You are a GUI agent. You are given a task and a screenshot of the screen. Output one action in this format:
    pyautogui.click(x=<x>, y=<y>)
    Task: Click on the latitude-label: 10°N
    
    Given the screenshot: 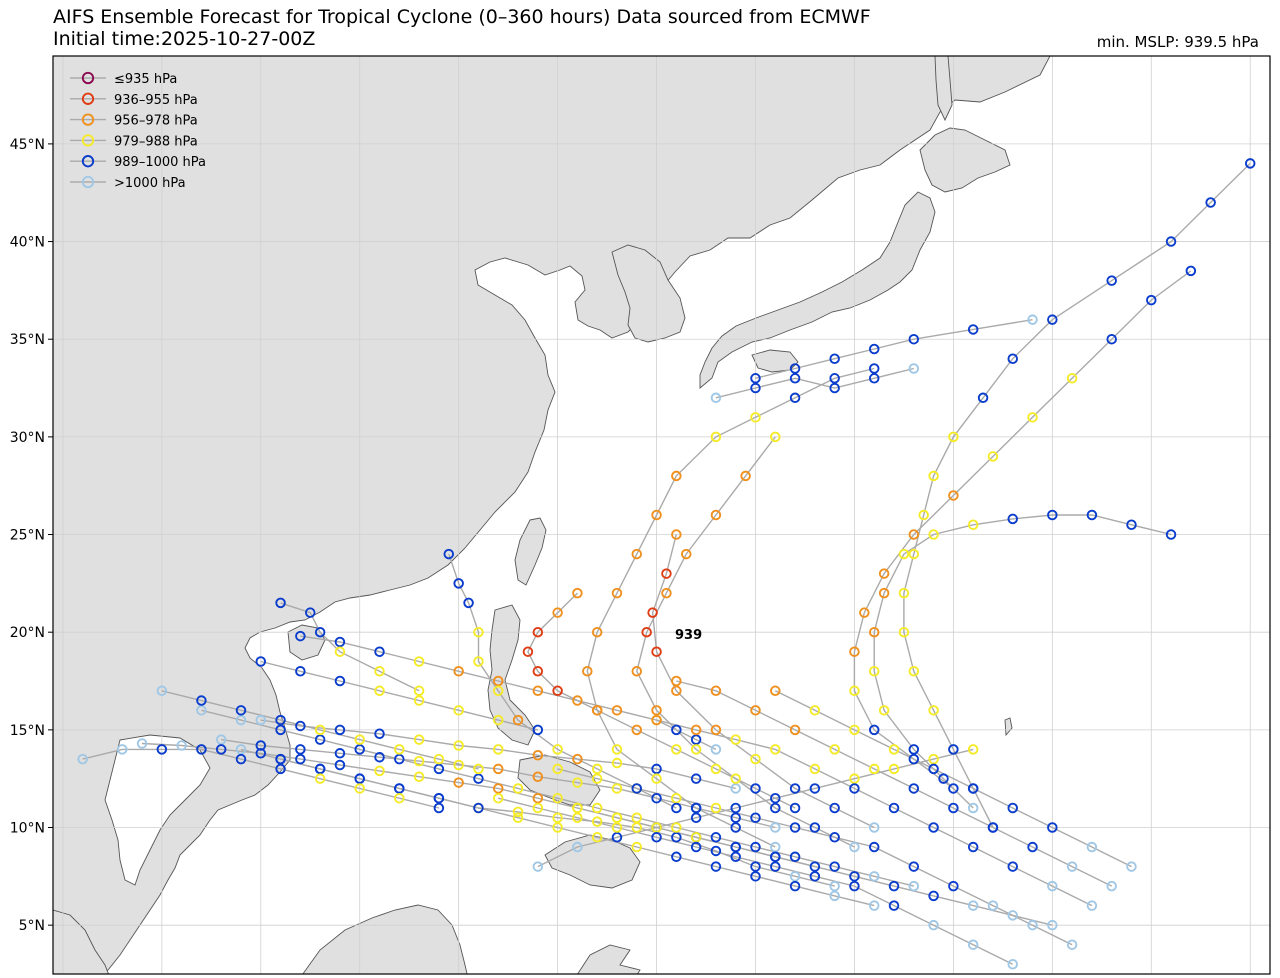 What is the action you would take?
    pyautogui.click(x=27, y=829)
    